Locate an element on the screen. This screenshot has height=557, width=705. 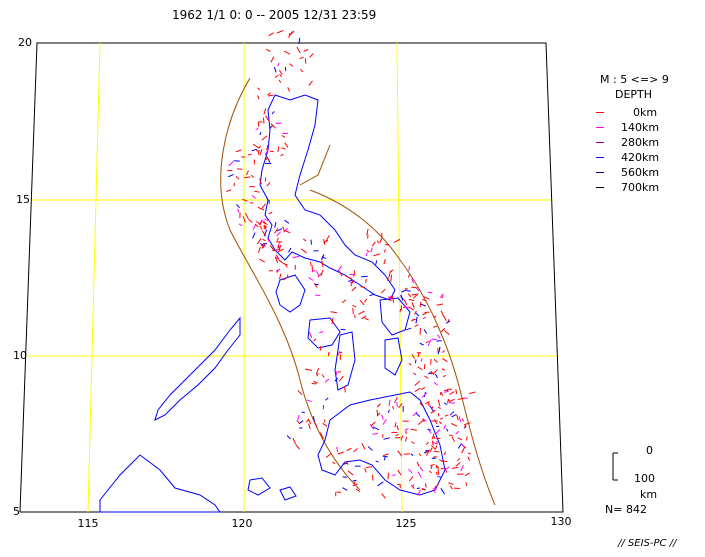
legend-label: 560km is located at coordinates (640, 172).